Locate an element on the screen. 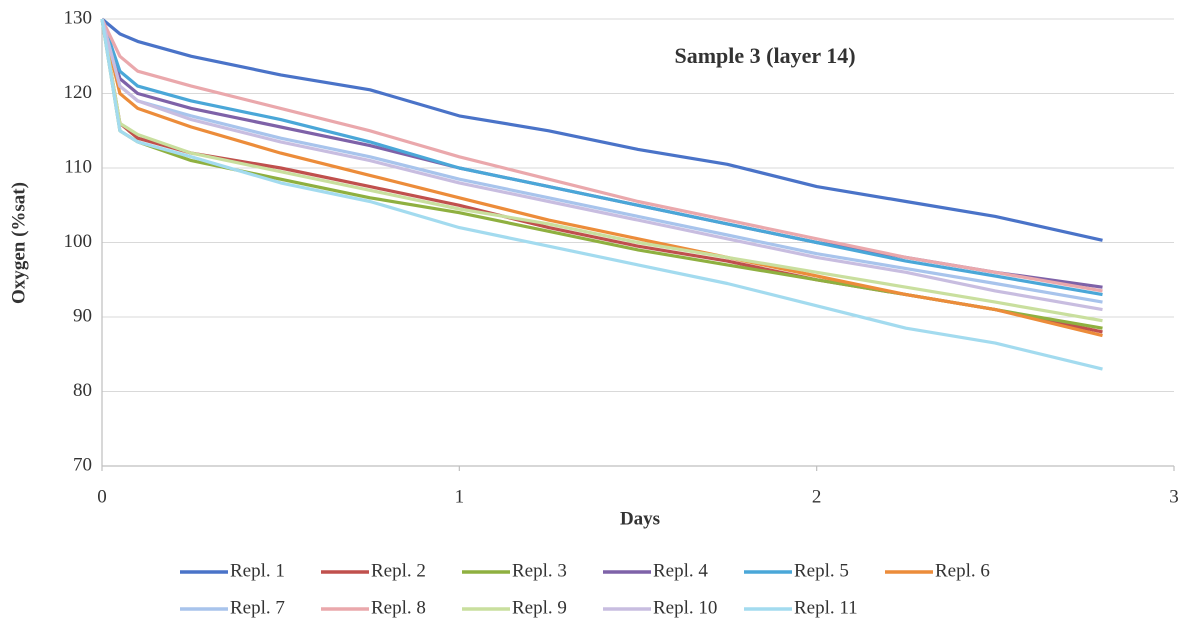 Image resolution: width=1182 pixels, height=624 pixels. legend-label: Repl. 9 is located at coordinates (539, 607).